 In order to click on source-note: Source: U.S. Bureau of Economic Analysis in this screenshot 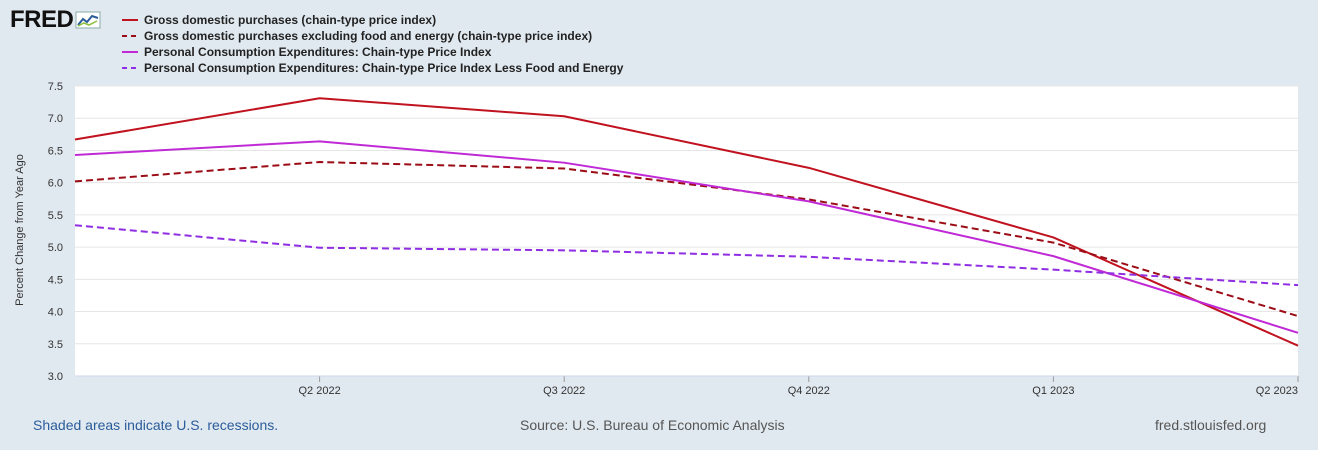, I will do `click(652, 425)`.